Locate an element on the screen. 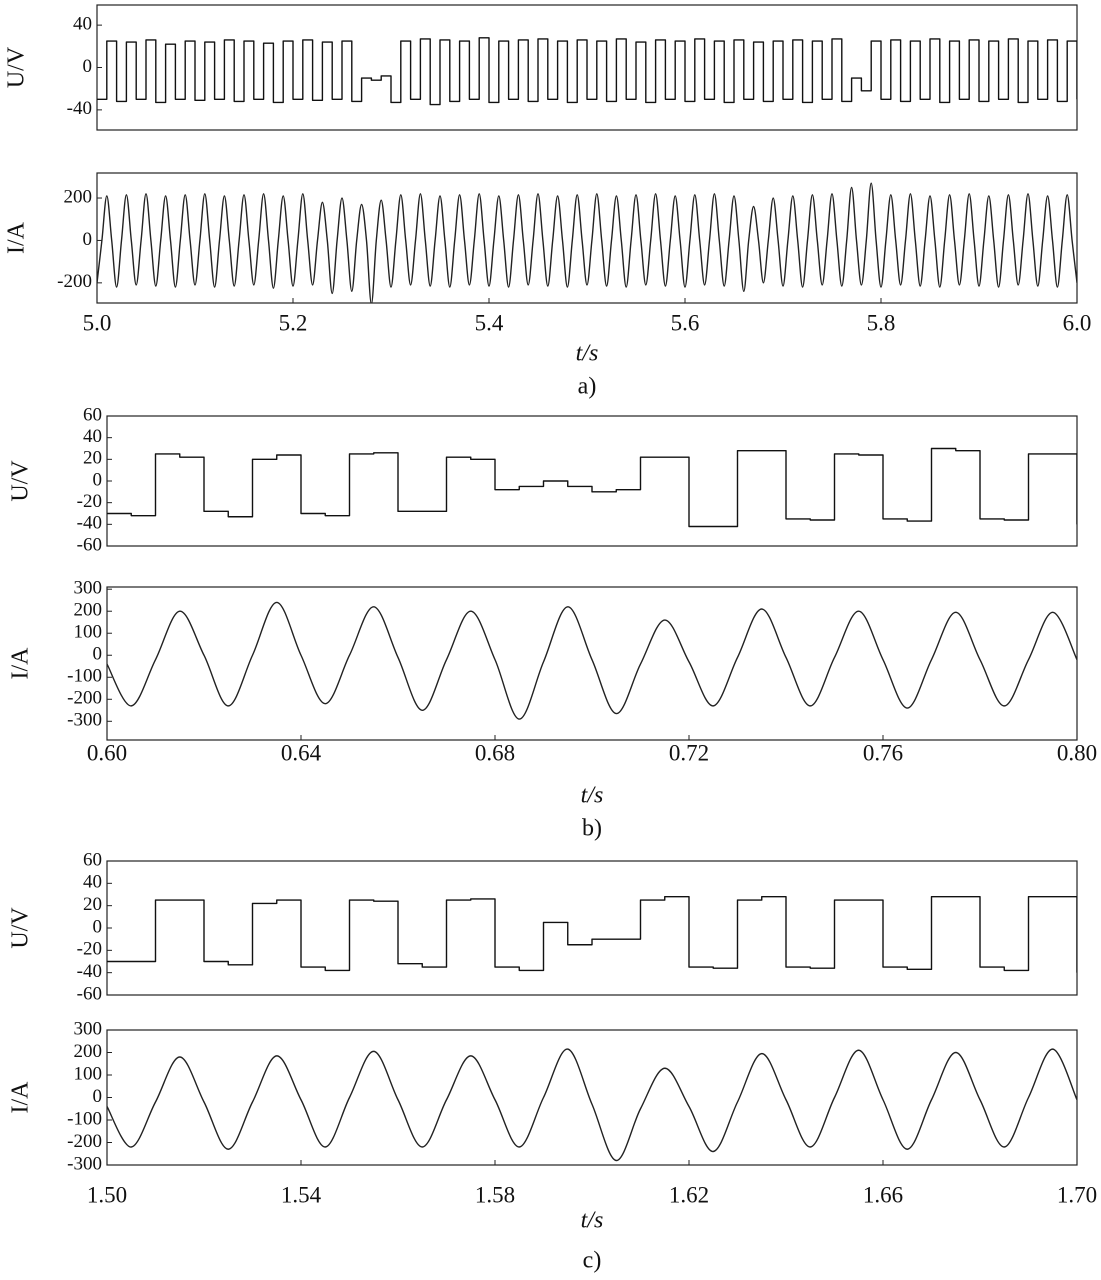  caption: b) is located at coordinates (592, 829).